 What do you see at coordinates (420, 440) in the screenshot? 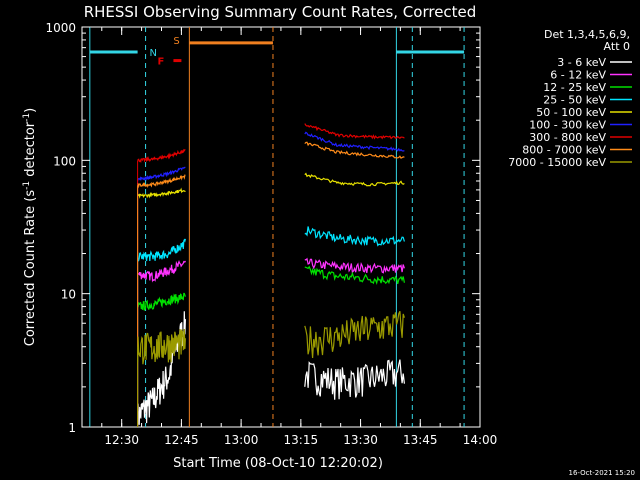
I see `x-tick-label-5: 13:45` at bounding box center [420, 440].